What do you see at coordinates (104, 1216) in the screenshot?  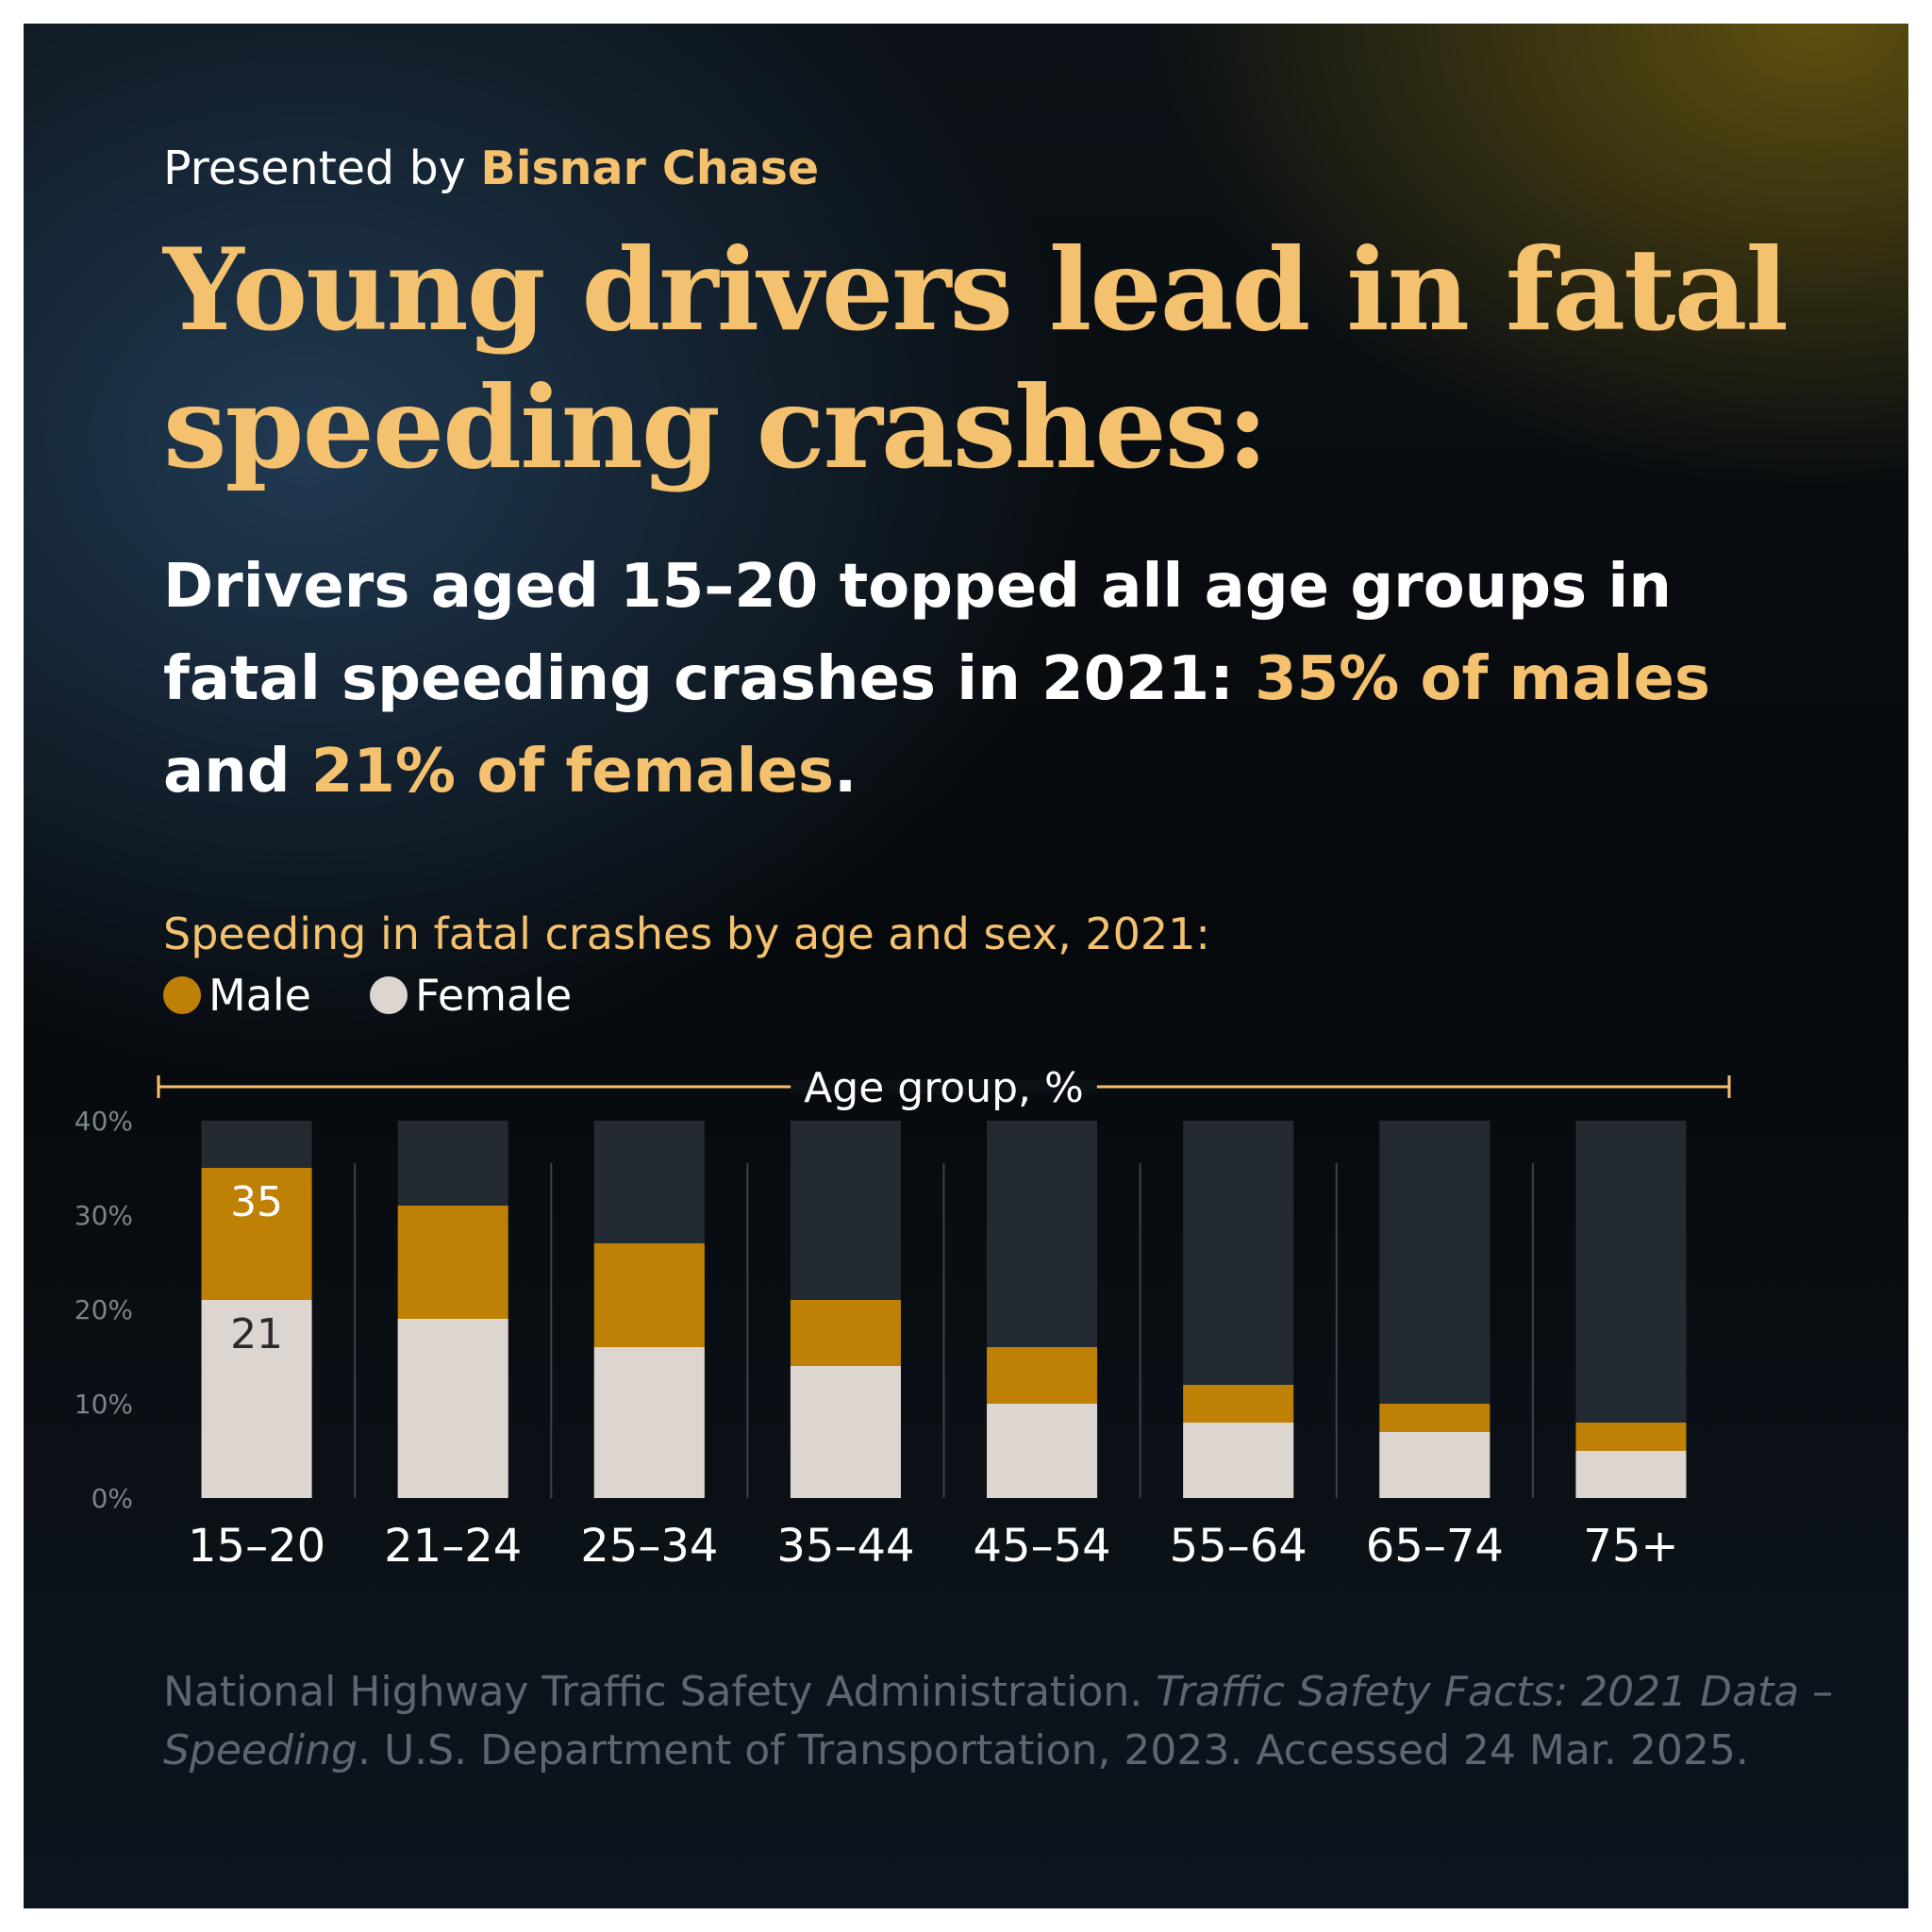 I see `y-tick-label: 30%` at bounding box center [104, 1216].